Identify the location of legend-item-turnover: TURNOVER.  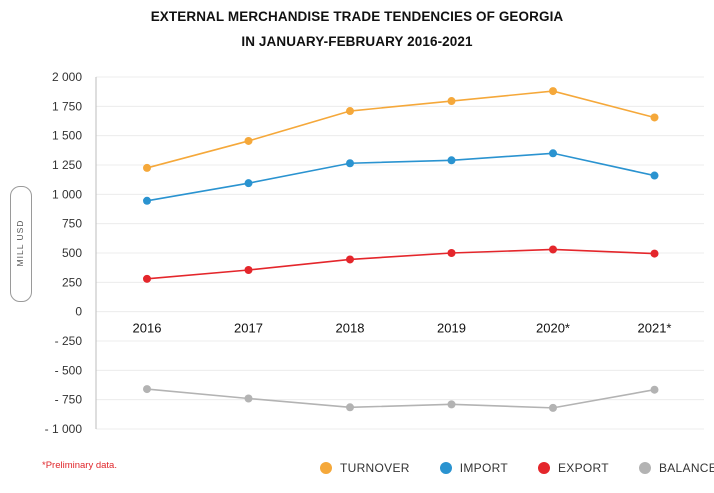
(365, 468).